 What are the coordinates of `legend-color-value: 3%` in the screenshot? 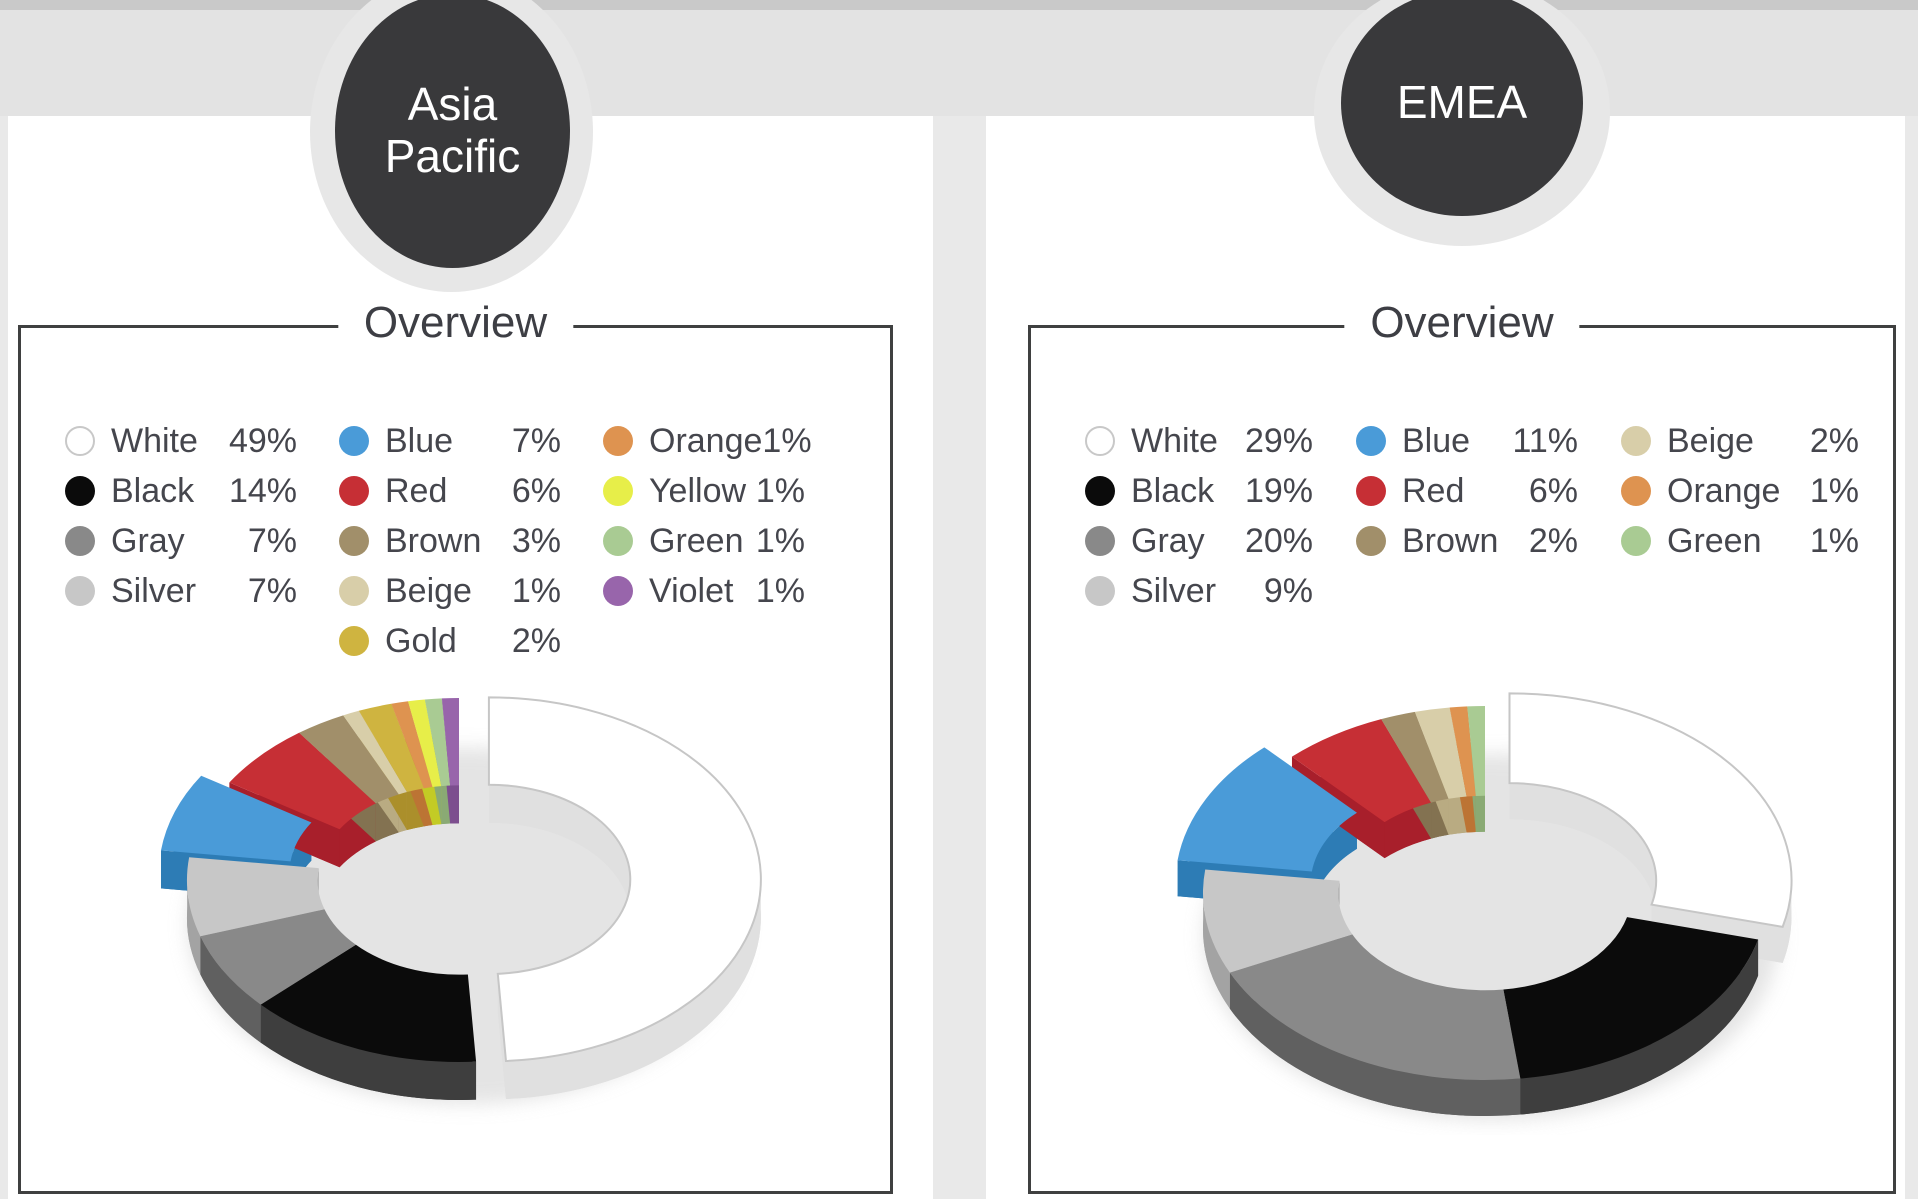 It's located at (536, 540).